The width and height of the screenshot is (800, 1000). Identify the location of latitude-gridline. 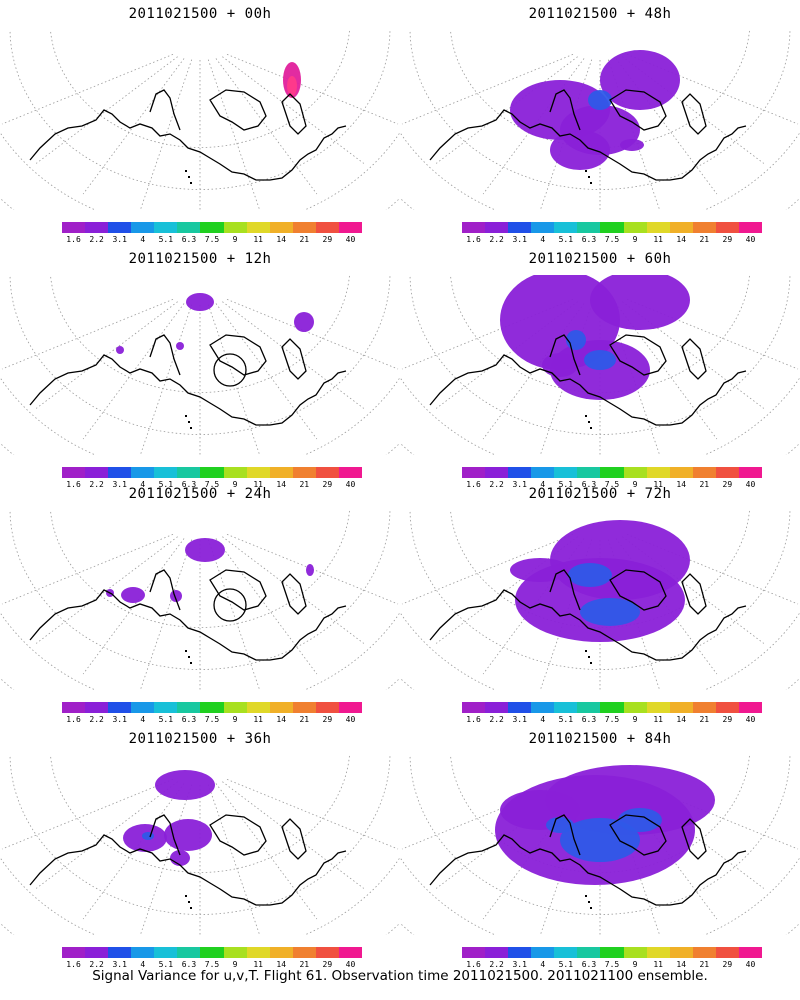
(200, 590).